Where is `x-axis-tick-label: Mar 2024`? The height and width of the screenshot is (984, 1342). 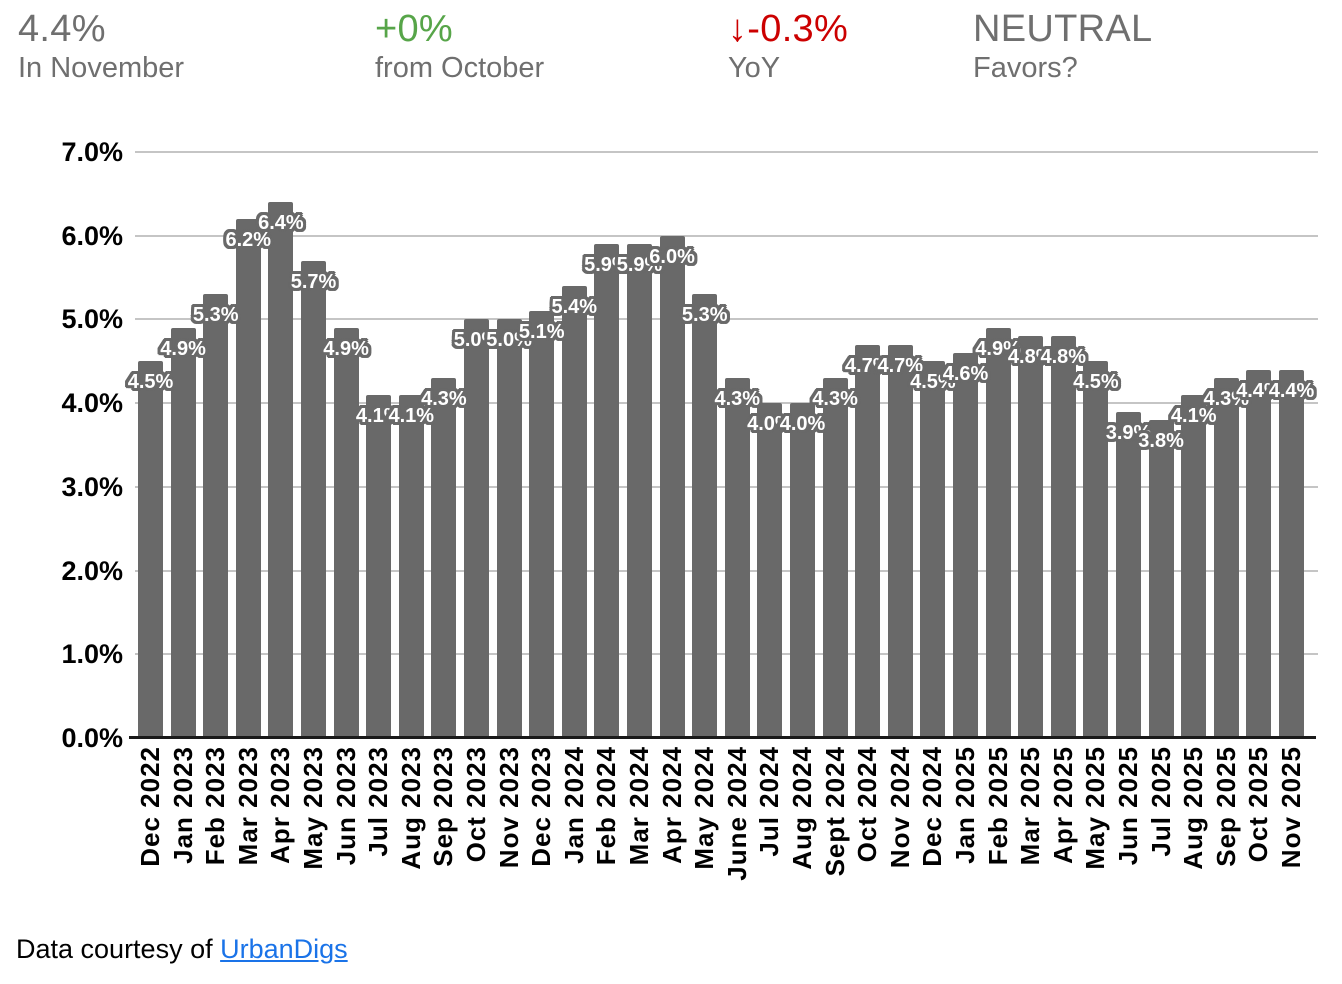
x-axis-tick-label: Mar 2024 is located at coordinates (640, 808).